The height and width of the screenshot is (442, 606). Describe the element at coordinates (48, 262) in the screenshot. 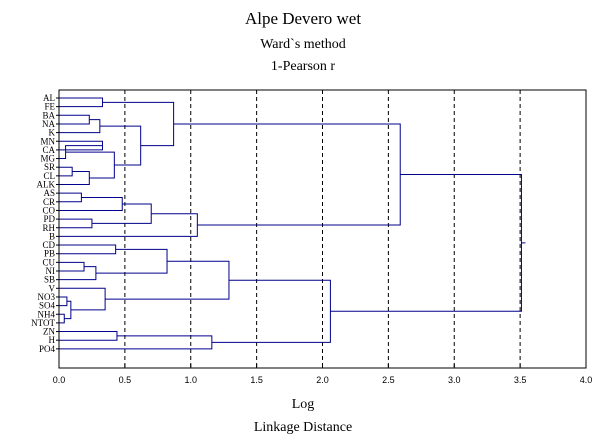

I see `leaf-label: CU` at that location.